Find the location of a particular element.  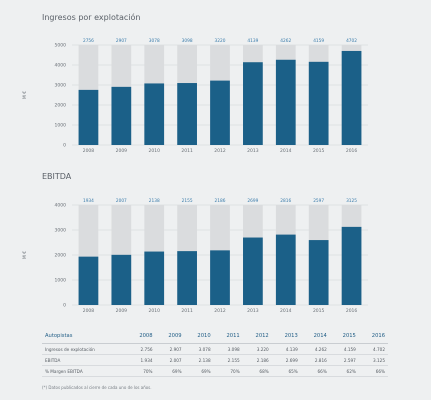

table-cell: Ingresos de explotación is located at coordinates (84, 349).